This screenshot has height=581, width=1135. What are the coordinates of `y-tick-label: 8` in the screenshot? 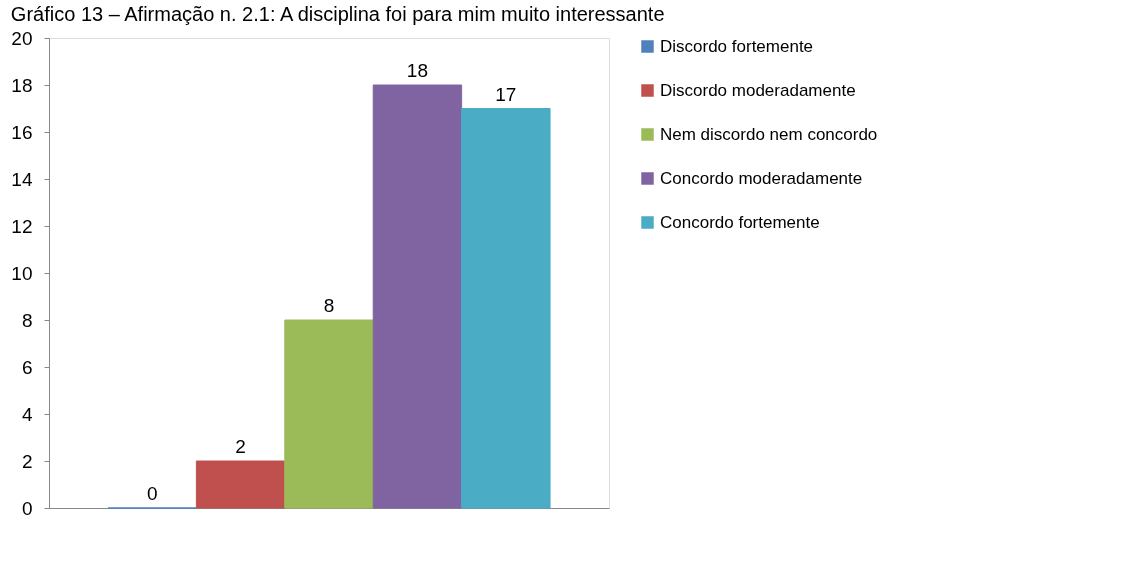 It's located at (27, 320).